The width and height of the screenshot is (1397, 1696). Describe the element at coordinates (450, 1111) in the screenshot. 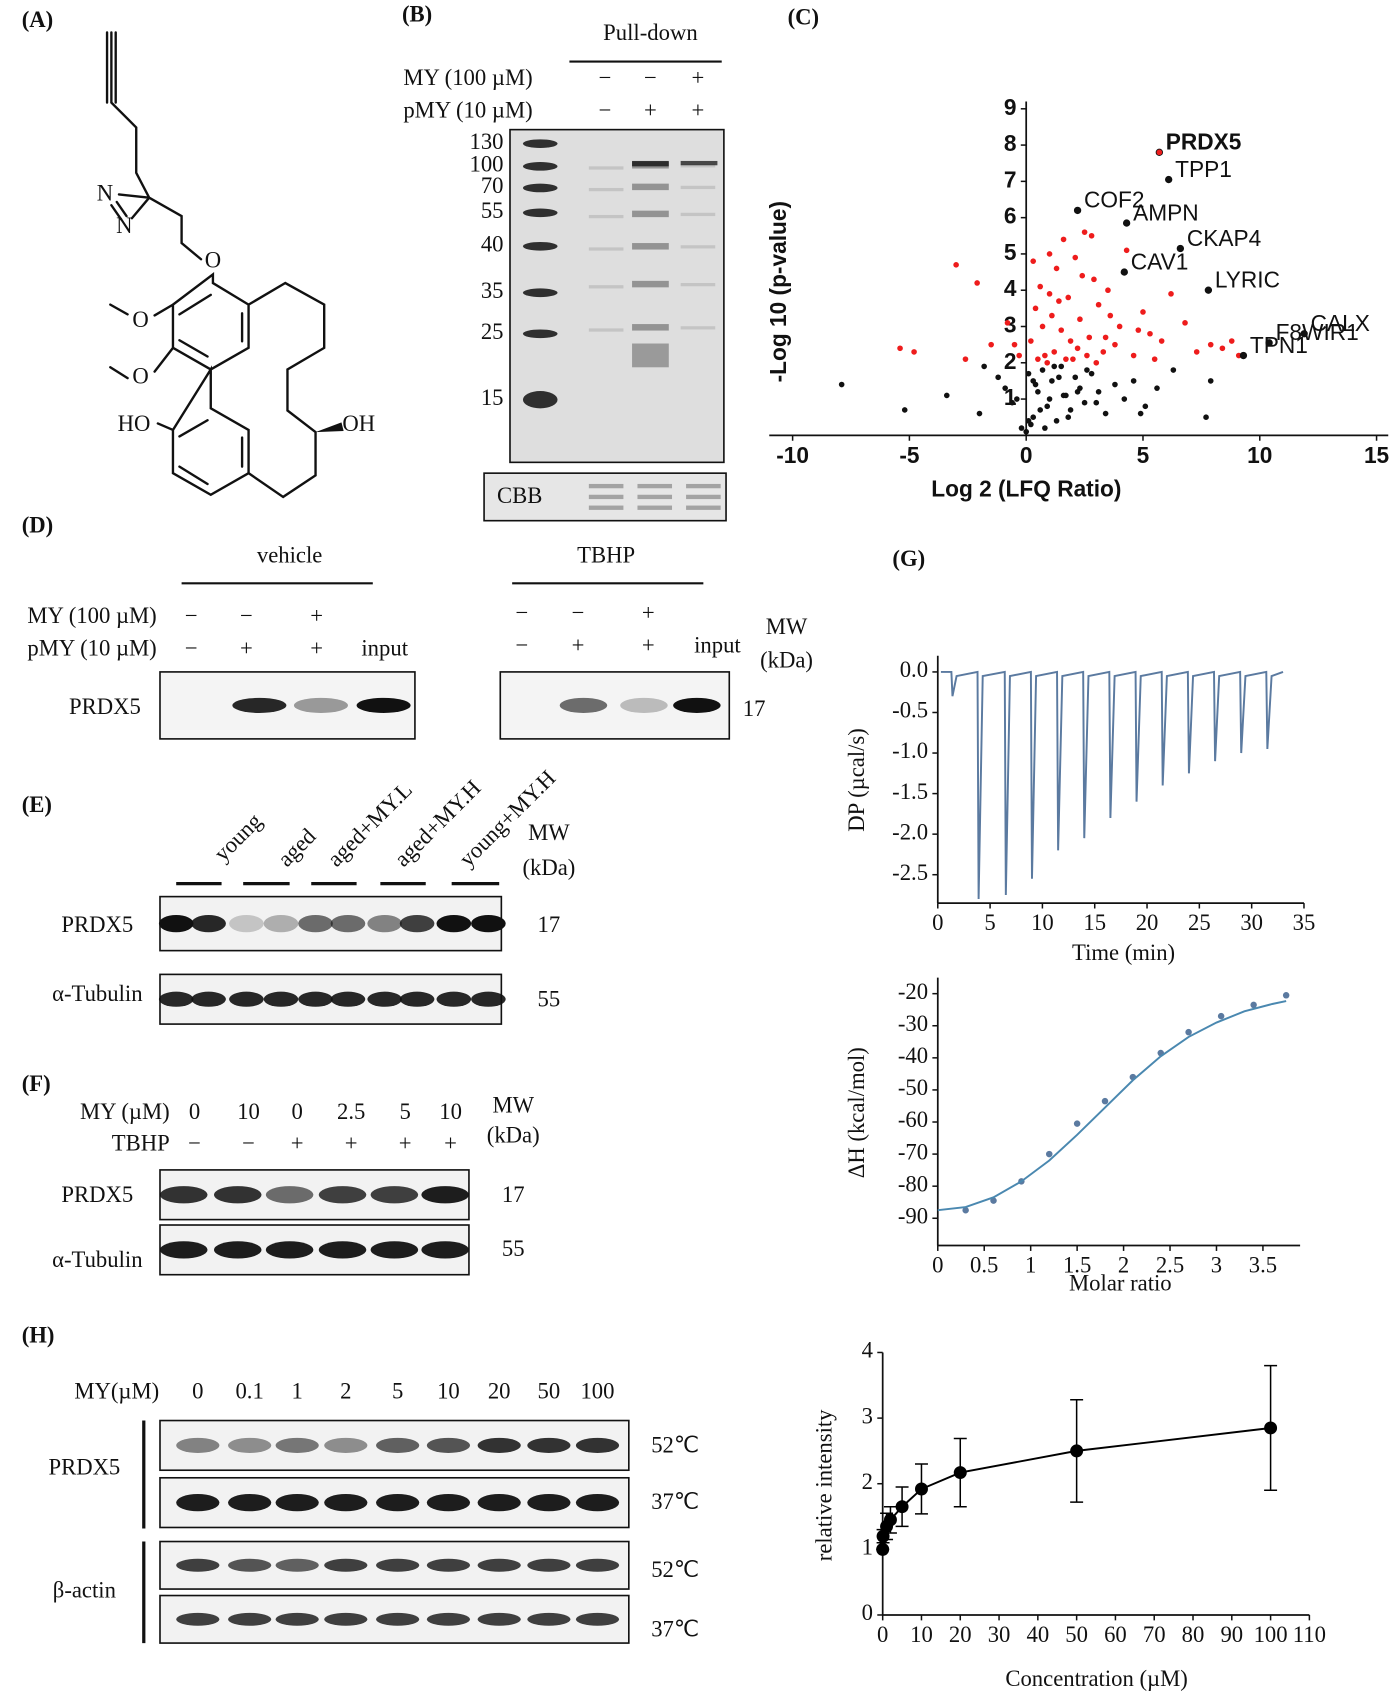

I see `sign: 10` at that location.